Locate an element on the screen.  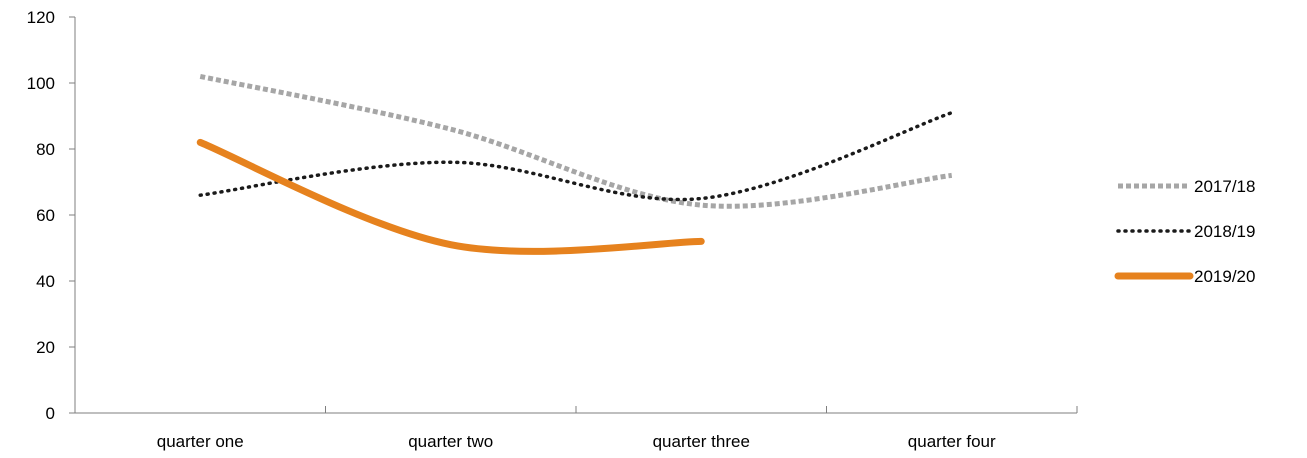
y-tick-label: 100 is located at coordinates (41, 83).